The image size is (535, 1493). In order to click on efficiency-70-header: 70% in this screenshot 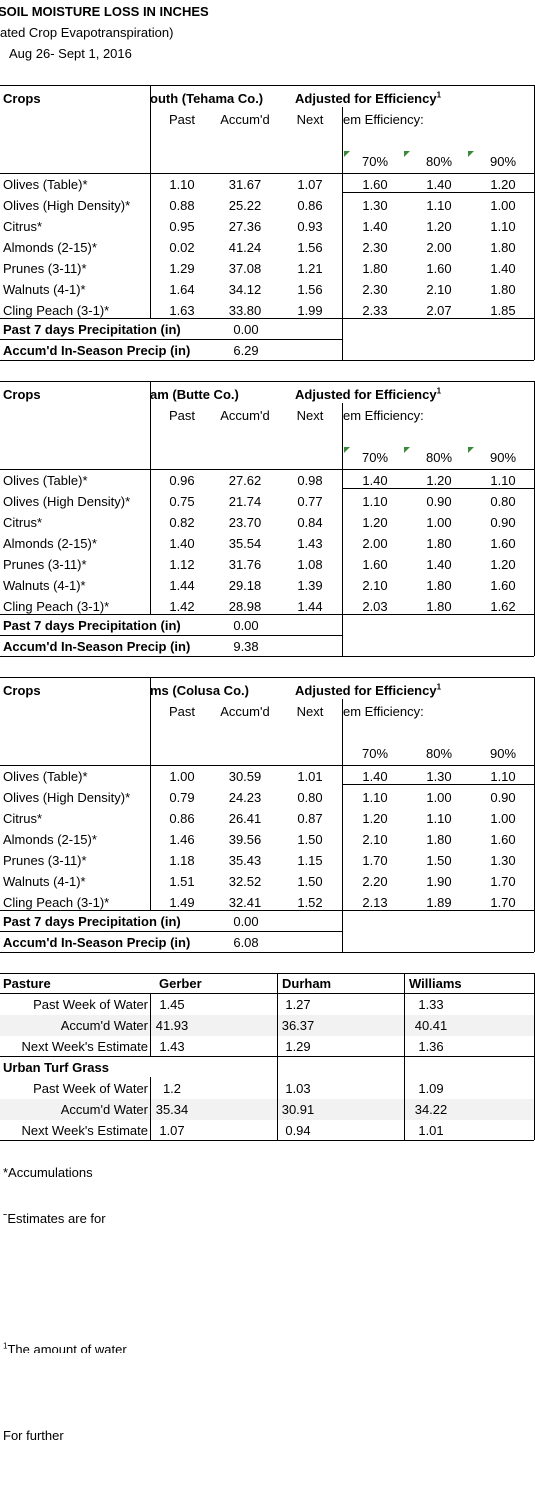, I will do `click(375, 161)`.